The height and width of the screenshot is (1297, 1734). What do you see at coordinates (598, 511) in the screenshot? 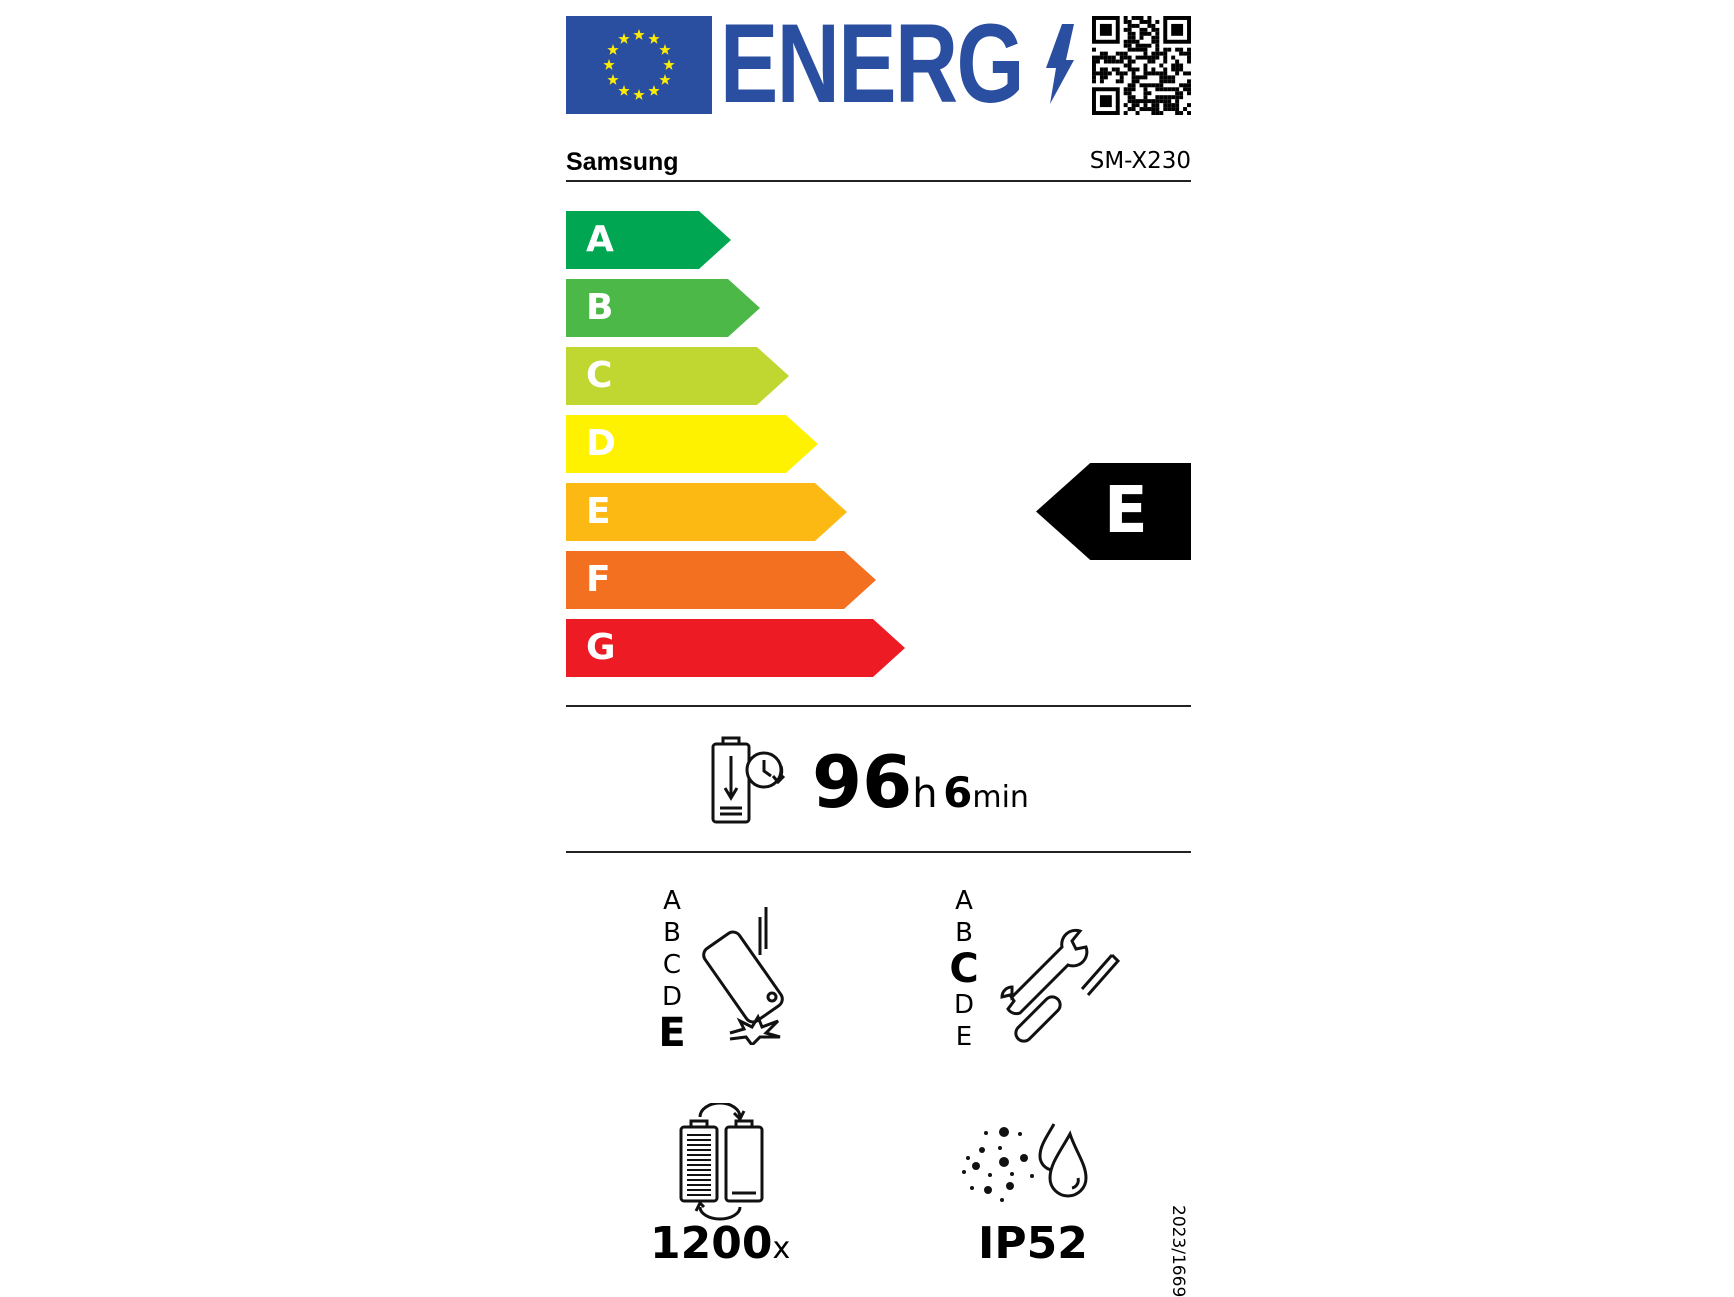
I see `energy-bar-label: E` at bounding box center [598, 511].